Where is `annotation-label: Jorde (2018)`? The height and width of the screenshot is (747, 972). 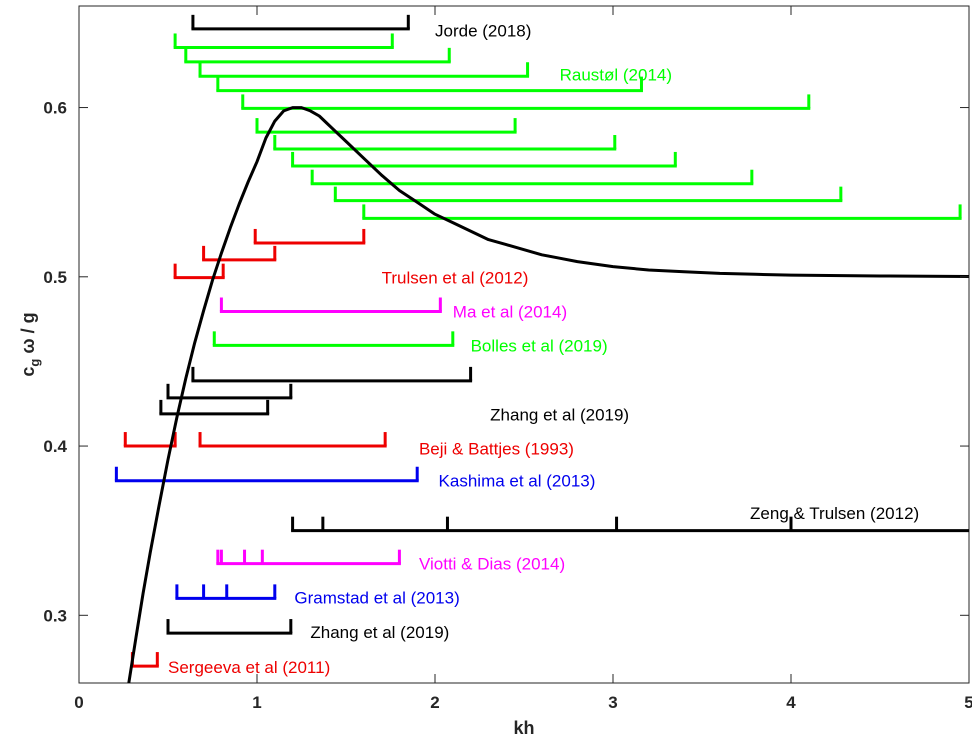
annotation-label: Jorde (2018) is located at coordinates (483, 31).